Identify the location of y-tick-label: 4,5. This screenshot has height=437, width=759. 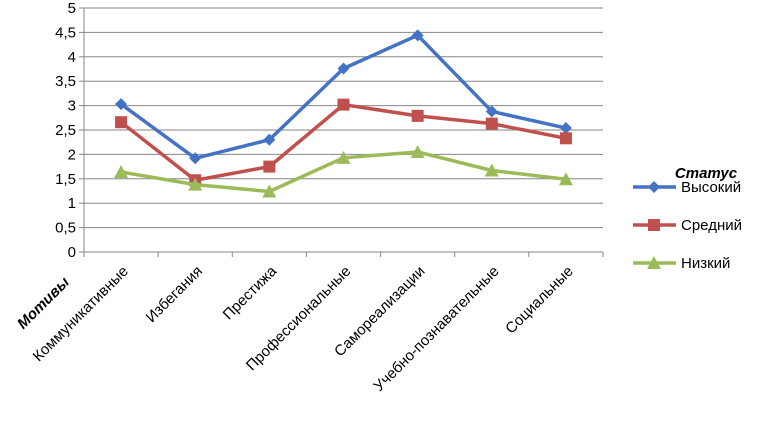
(65, 32).